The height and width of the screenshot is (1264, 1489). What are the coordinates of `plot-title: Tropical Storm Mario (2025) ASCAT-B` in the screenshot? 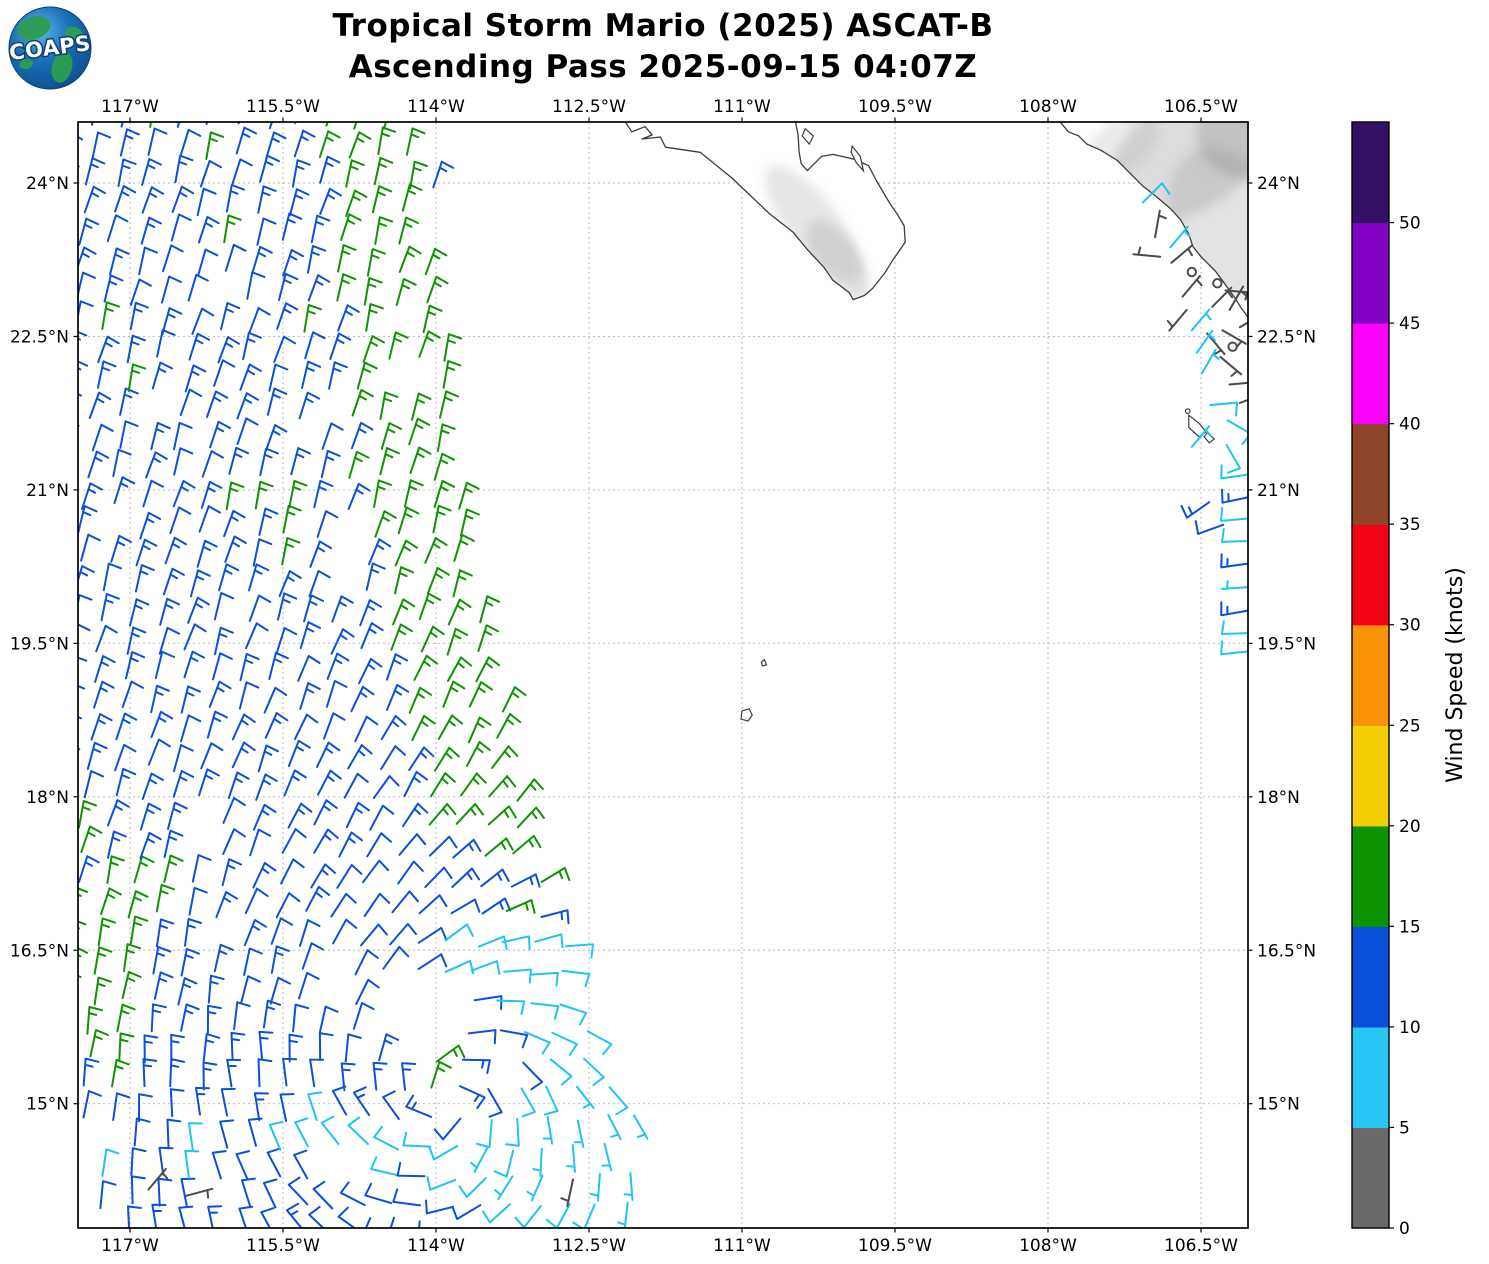 It's located at (663, 26).